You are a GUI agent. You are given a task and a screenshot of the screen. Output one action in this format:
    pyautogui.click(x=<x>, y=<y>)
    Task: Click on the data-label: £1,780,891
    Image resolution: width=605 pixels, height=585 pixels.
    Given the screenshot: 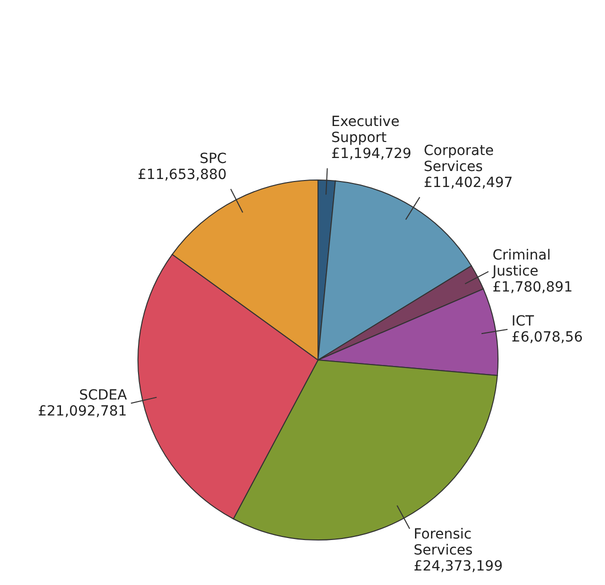 What is the action you would take?
    pyautogui.click(x=532, y=288)
    